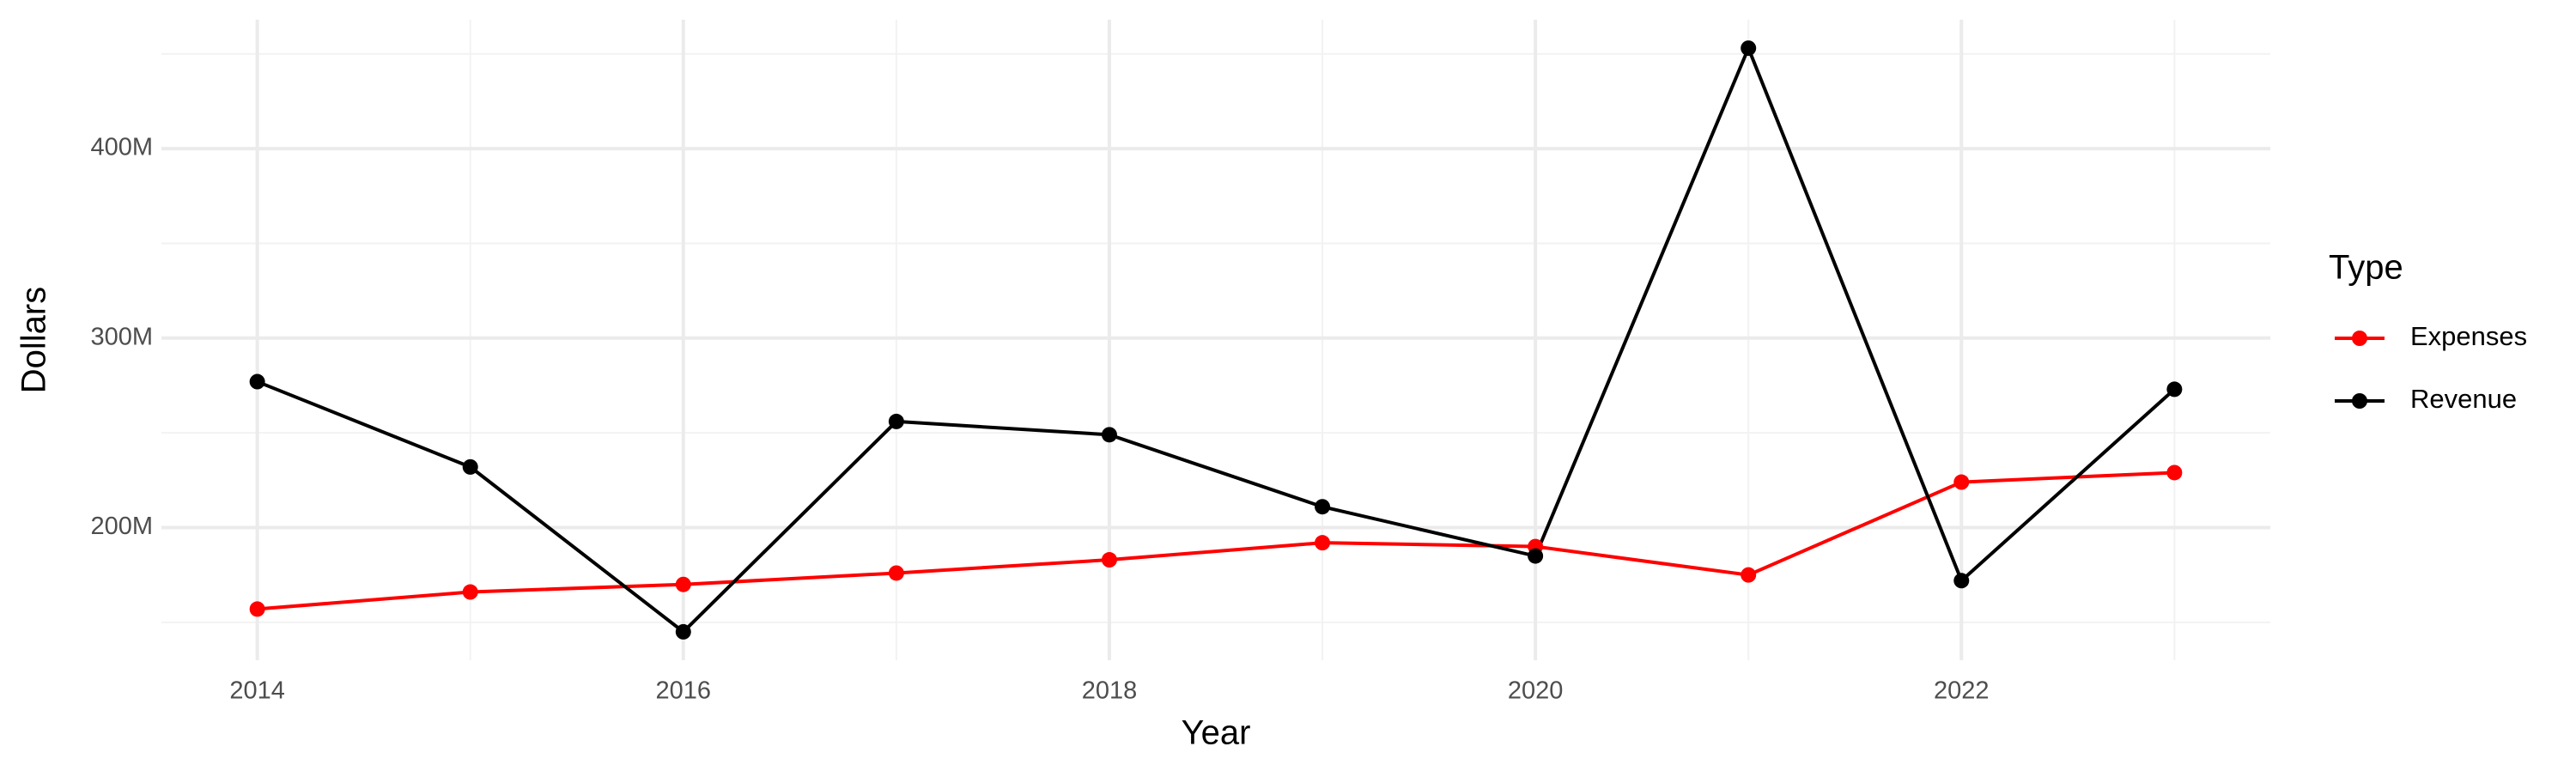  I want to click on y-axis-title: Dollars, so click(34, 340).